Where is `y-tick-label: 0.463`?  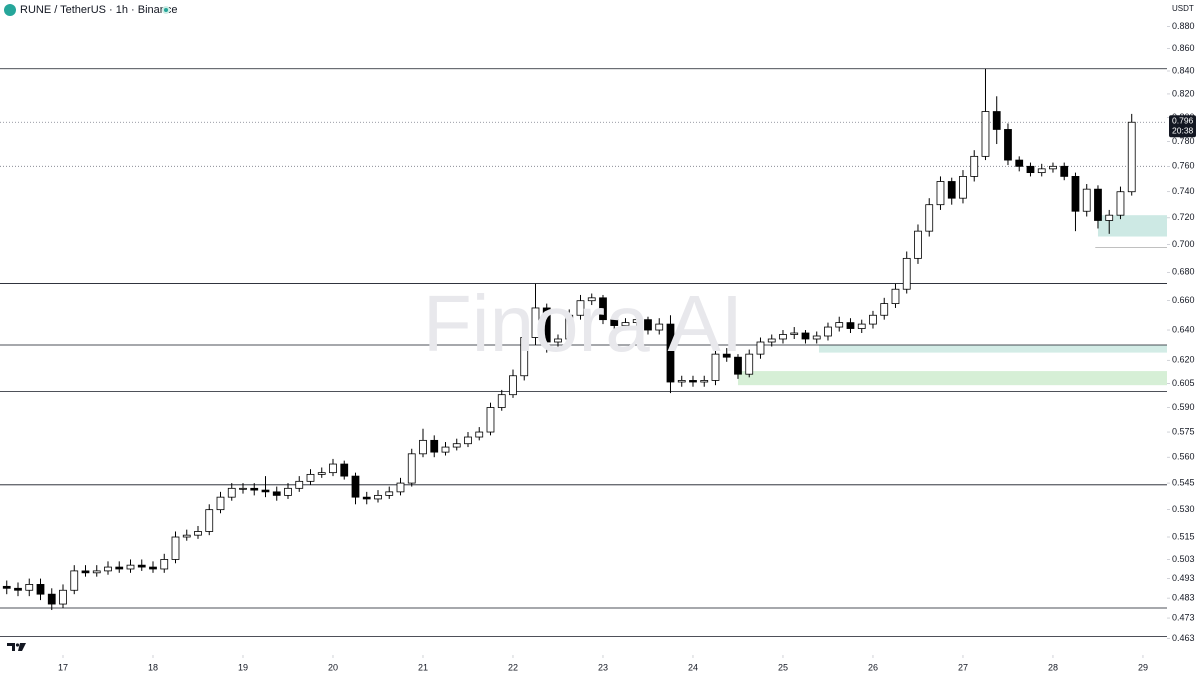
y-tick-label: 0.463 is located at coordinates (1183, 638).